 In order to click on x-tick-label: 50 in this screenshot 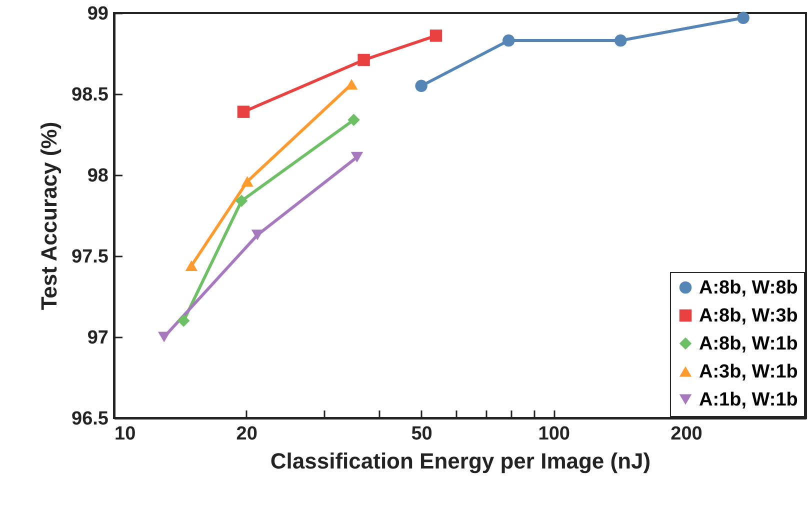, I will do `click(421, 434)`.